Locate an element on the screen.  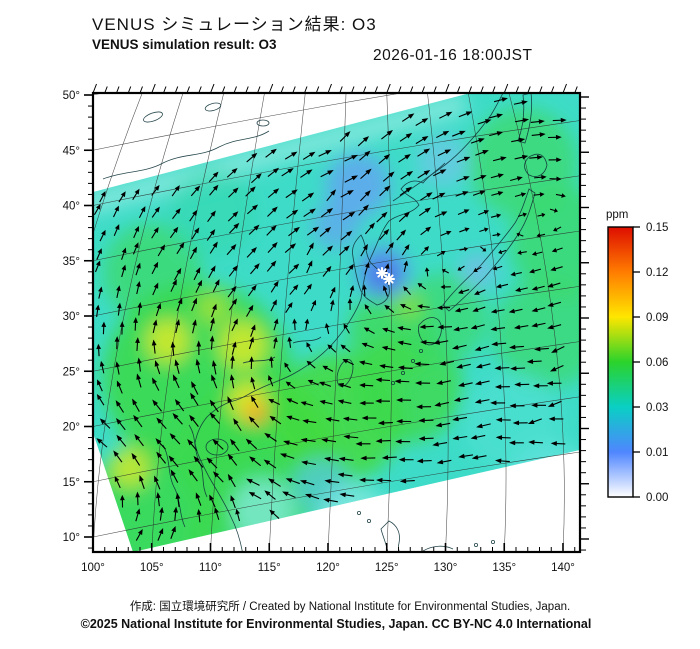
svg-text: 105° is located at coordinates (152, 568).